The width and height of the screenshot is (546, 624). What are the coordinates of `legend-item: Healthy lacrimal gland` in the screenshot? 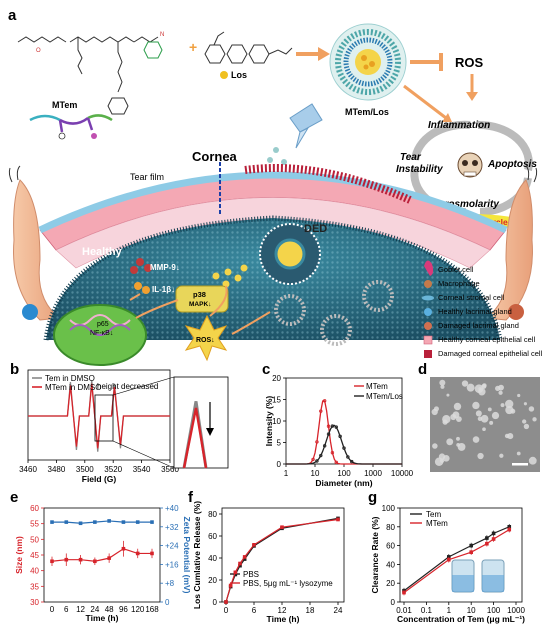 It's located at (475, 311).